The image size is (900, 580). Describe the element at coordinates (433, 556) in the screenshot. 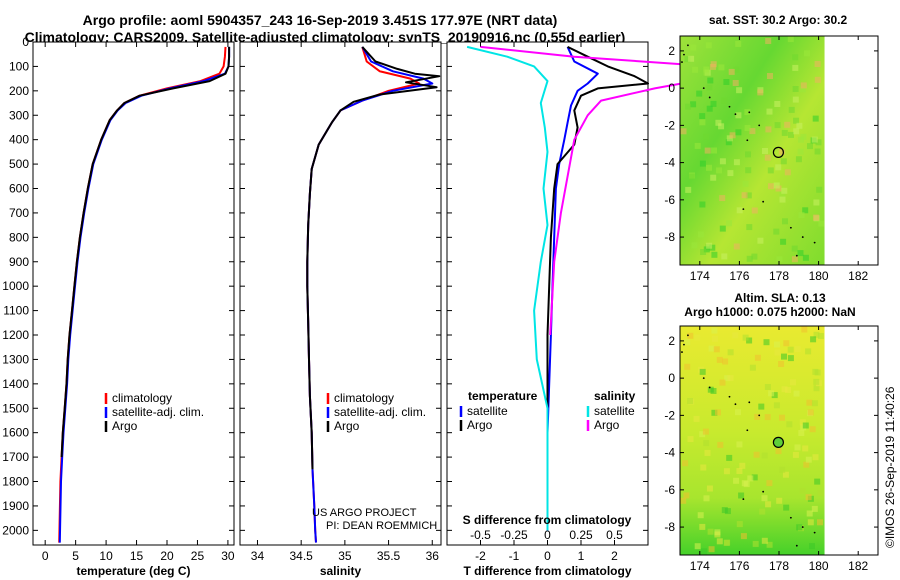

I see `x-tick-label: 36` at that location.